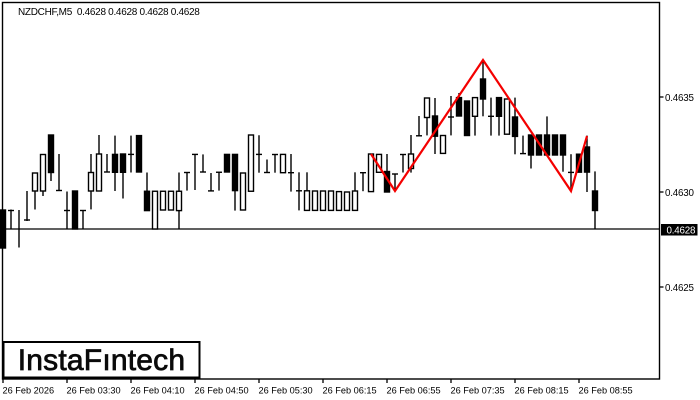 This screenshot has height=400, width=700. What do you see at coordinates (94, 391) in the screenshot?
I see `svg-text: 26 Feb 03:30` at bounding box center [94, 391].